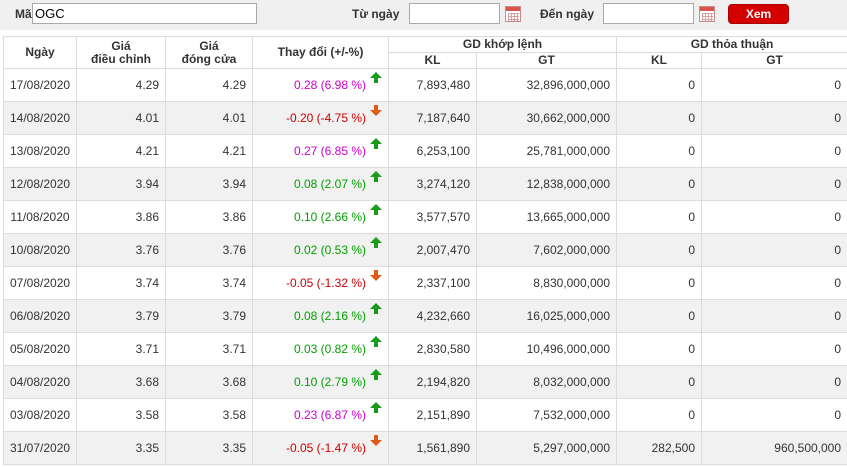 The width and height of the screenshot is (847, 467). Describe the element at coordinates (329, 217) in the screenshot. I see `change-value: 0.10 (2.66 %)` at that location.